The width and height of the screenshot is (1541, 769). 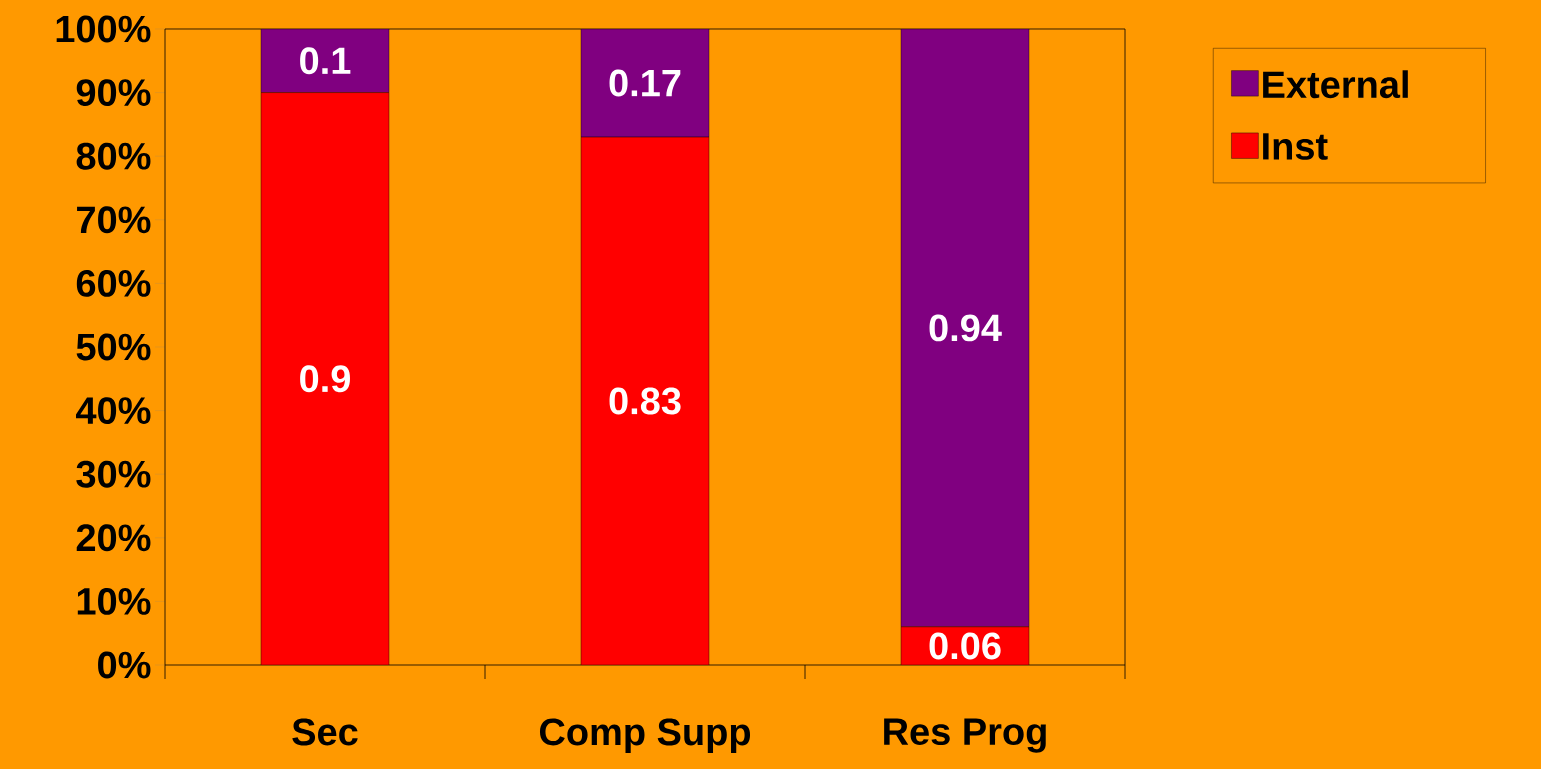 I want to click on x-tick-label: Sec, so click(x=325, y=732).